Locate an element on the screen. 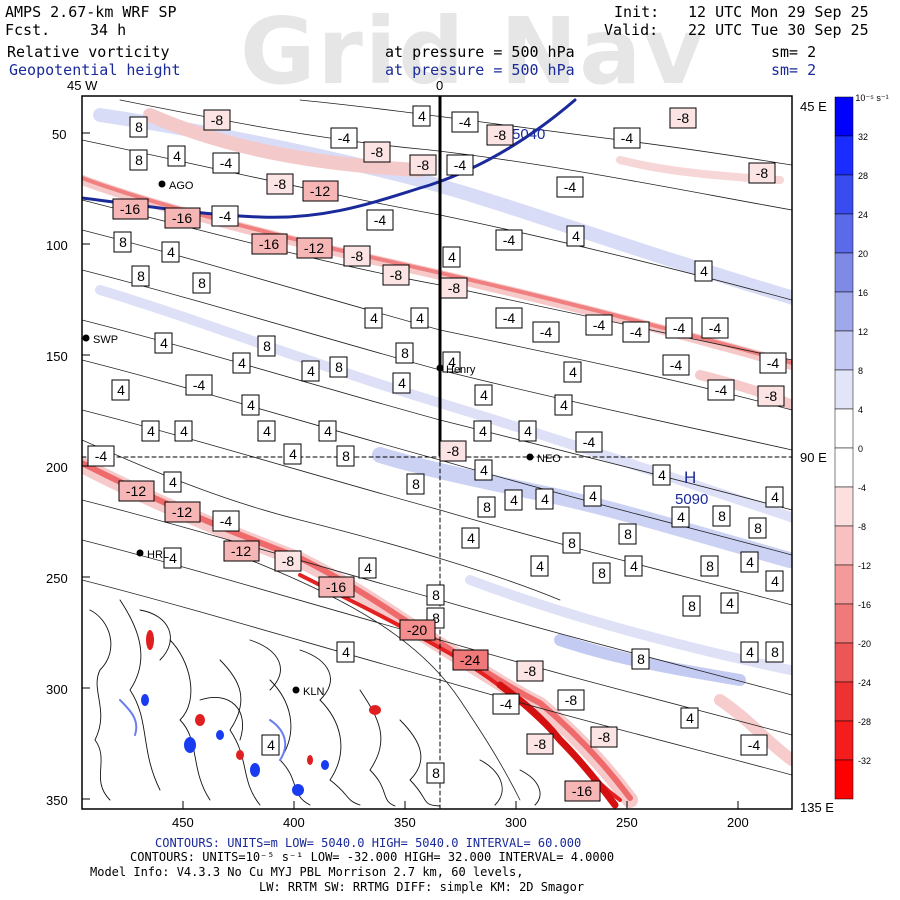 Image resolution: width=900 pixels, height=900 pixels. valid-label: Valid: is located at coordinates (631, 30).